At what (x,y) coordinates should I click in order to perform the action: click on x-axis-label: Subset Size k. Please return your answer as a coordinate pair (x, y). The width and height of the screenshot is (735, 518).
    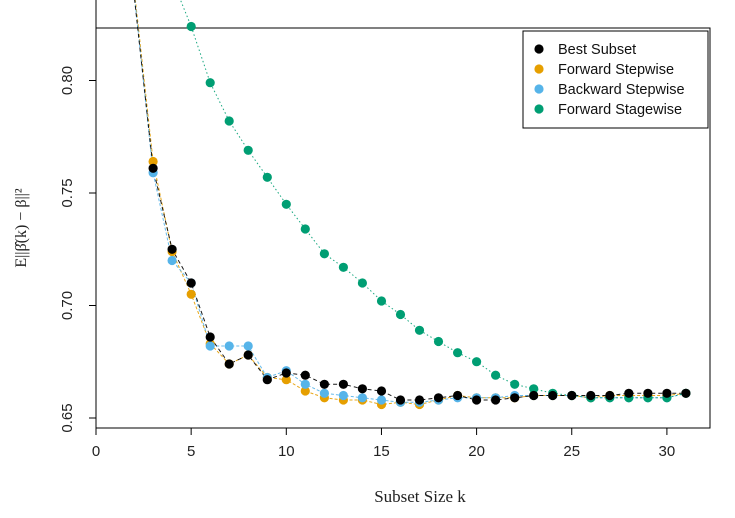
    Looking at the image, I should click on (420, 496).